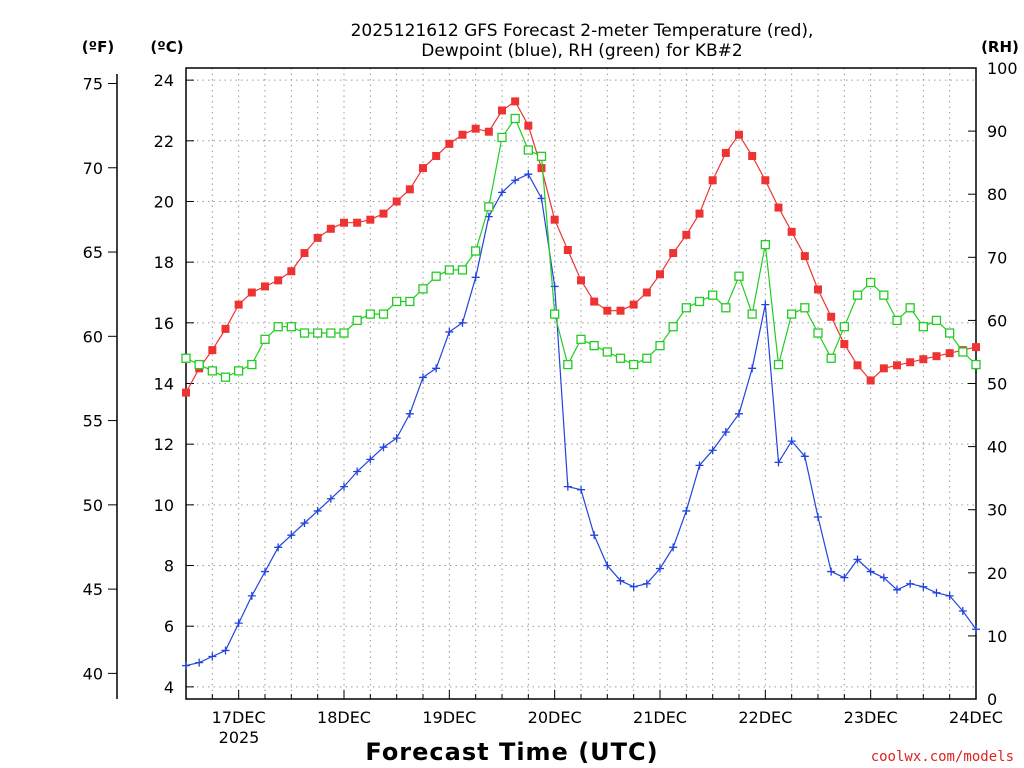 The width and height of the screenshot is (1024, 768). What do you see at coordinates (1002, 68) in the screenshot?
I see `rh-tick-label: 100` at bounding box center [1002, 68].